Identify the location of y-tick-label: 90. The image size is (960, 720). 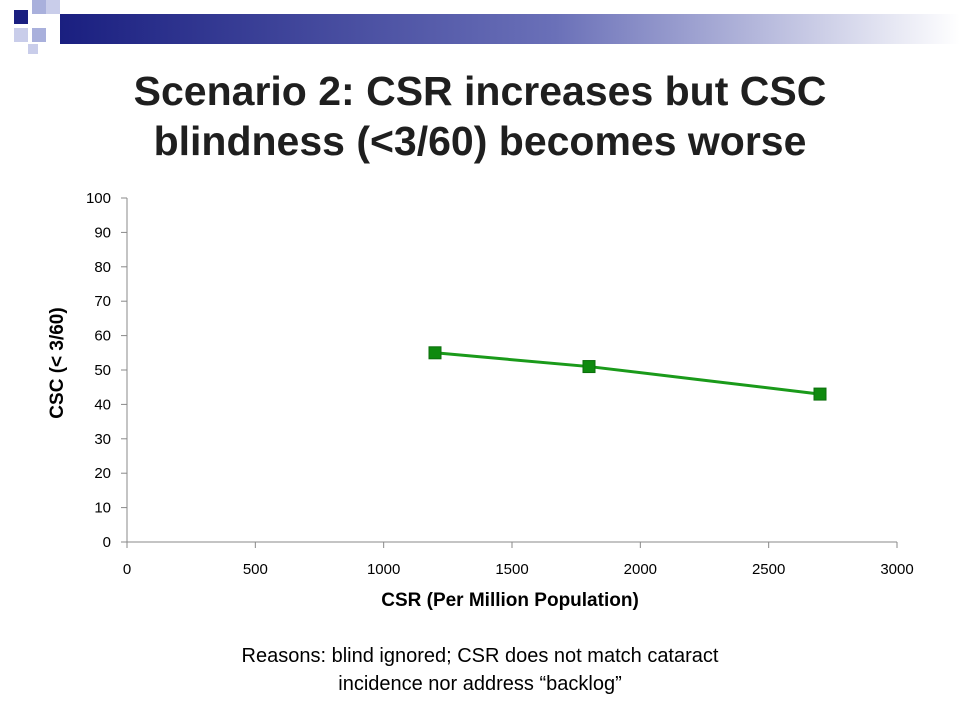
(102, 232).